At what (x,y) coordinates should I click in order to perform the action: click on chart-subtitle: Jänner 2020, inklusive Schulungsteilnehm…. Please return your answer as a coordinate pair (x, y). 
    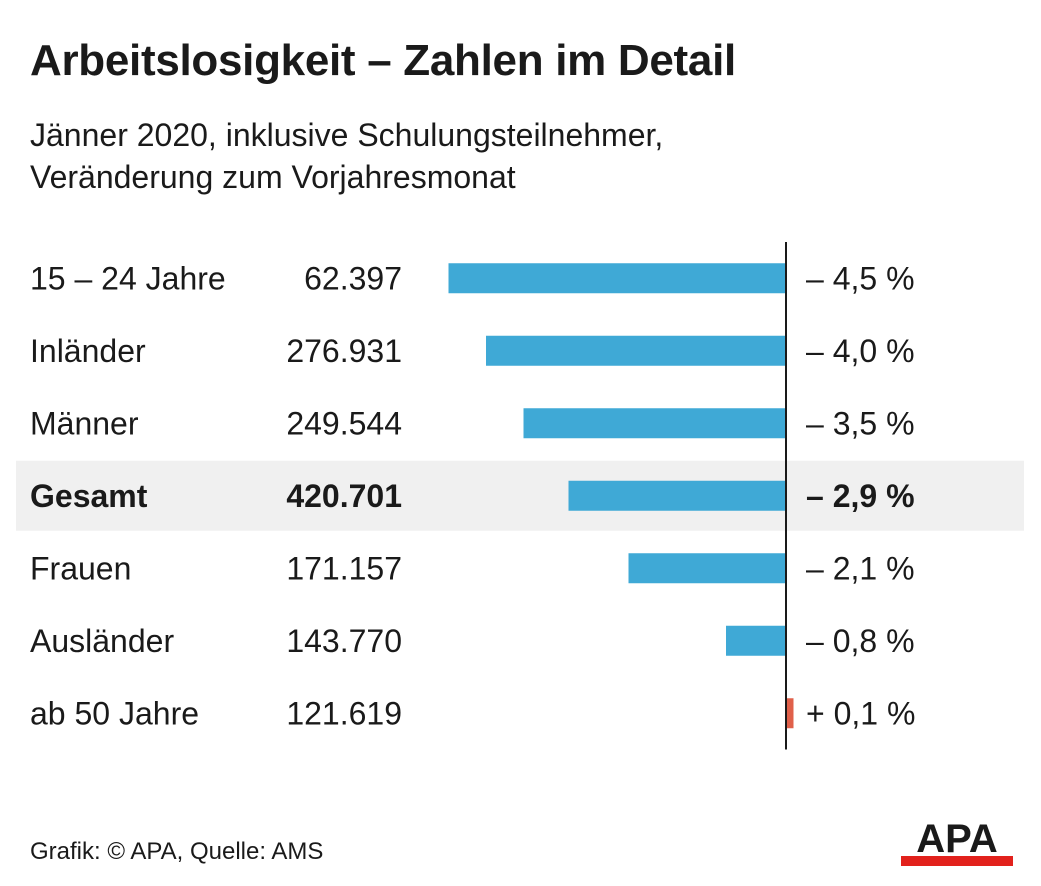
    Looking at the image, I should click on (346, 156).